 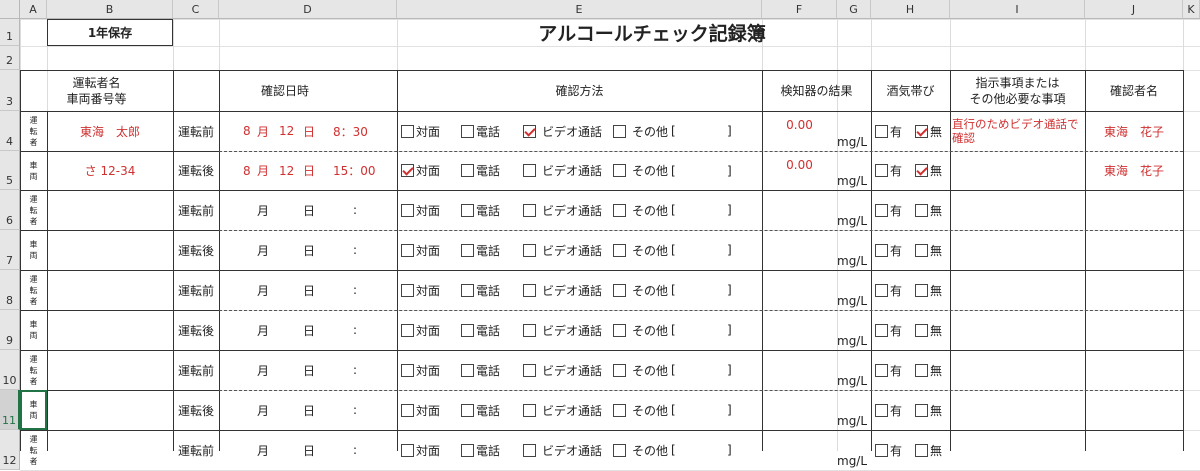 I want to click on name-cell, so click(x=110, y=410).